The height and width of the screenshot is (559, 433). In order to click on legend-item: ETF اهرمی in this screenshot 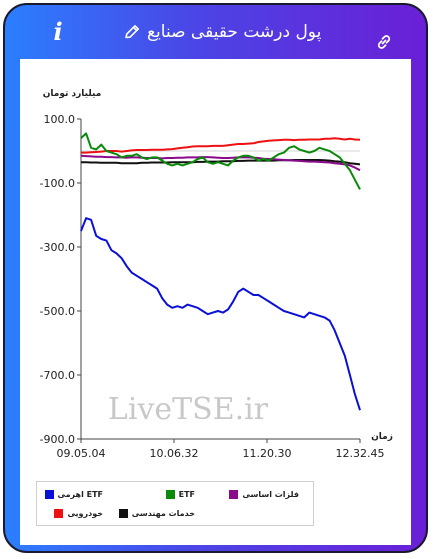, I will do `click(74, 494)`.